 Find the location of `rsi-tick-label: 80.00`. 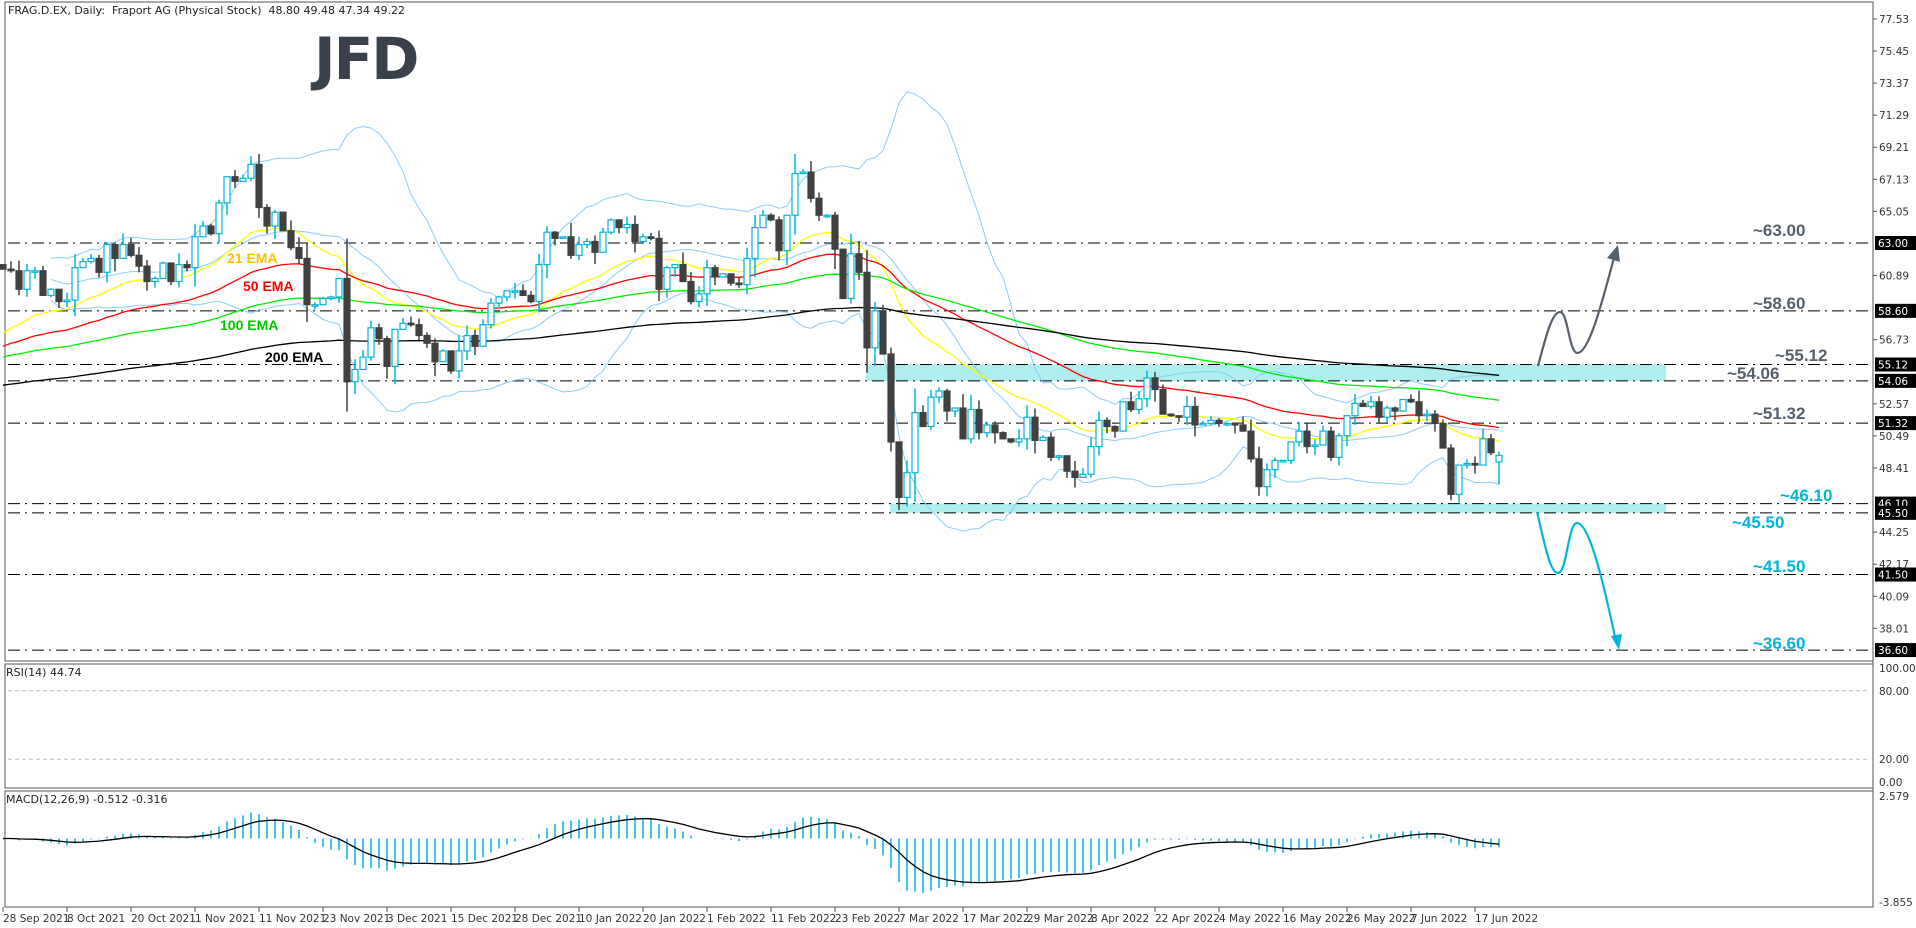

rsi-tick-label: 80.00 is located at coordinates (1894, 692).